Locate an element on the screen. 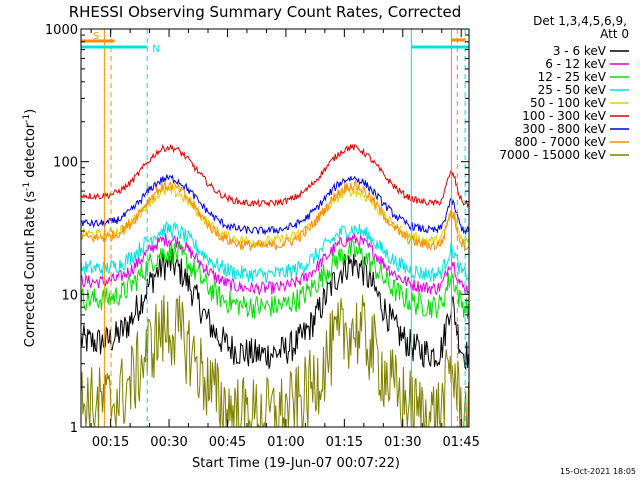 The image size is (640, 480). legend-label-7: 800 - 7000 keV is located at coordinates (561, 142).